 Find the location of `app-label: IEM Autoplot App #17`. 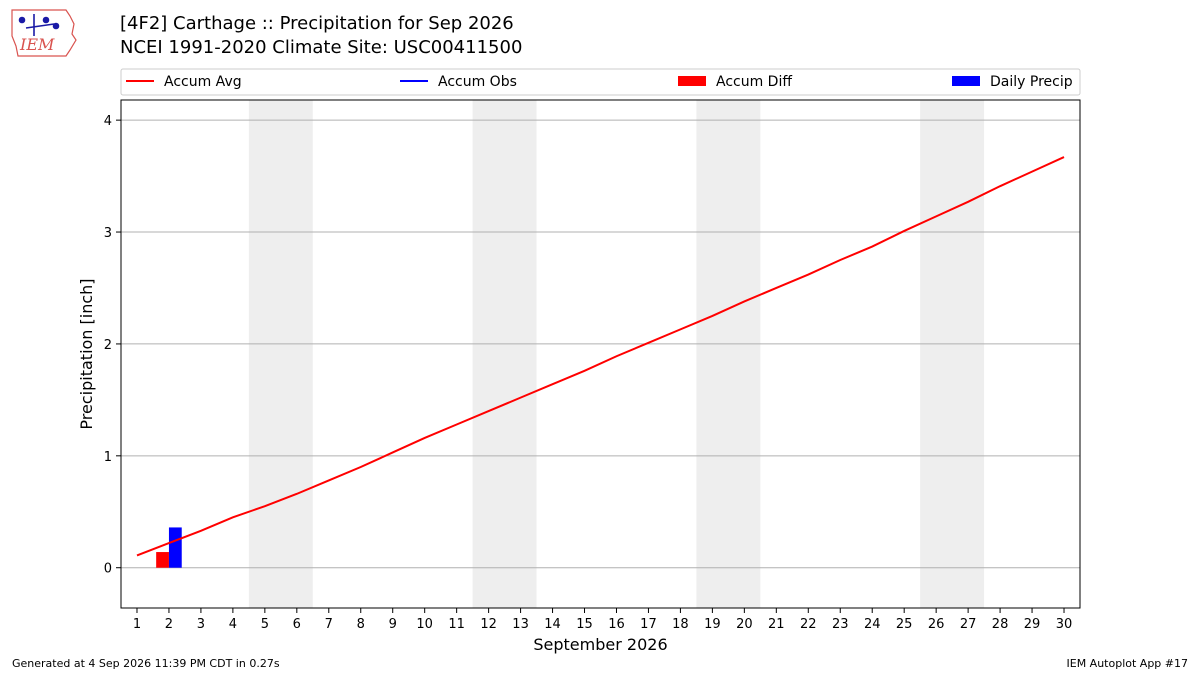

app-label: IEM Autoplot App #17 is located at coordinates (1127, 663).